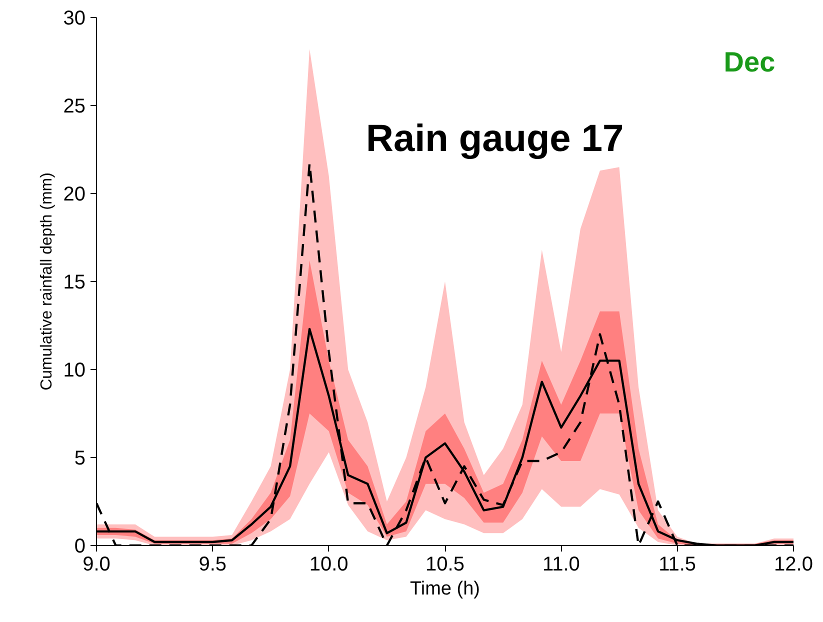 Image resolution: width=823 pixels, height=622 pixels. What do you see at coordinates (445, 565) in the screenshot?
I see `x-tick-label: 10.5` at bounding box center [445, 565].